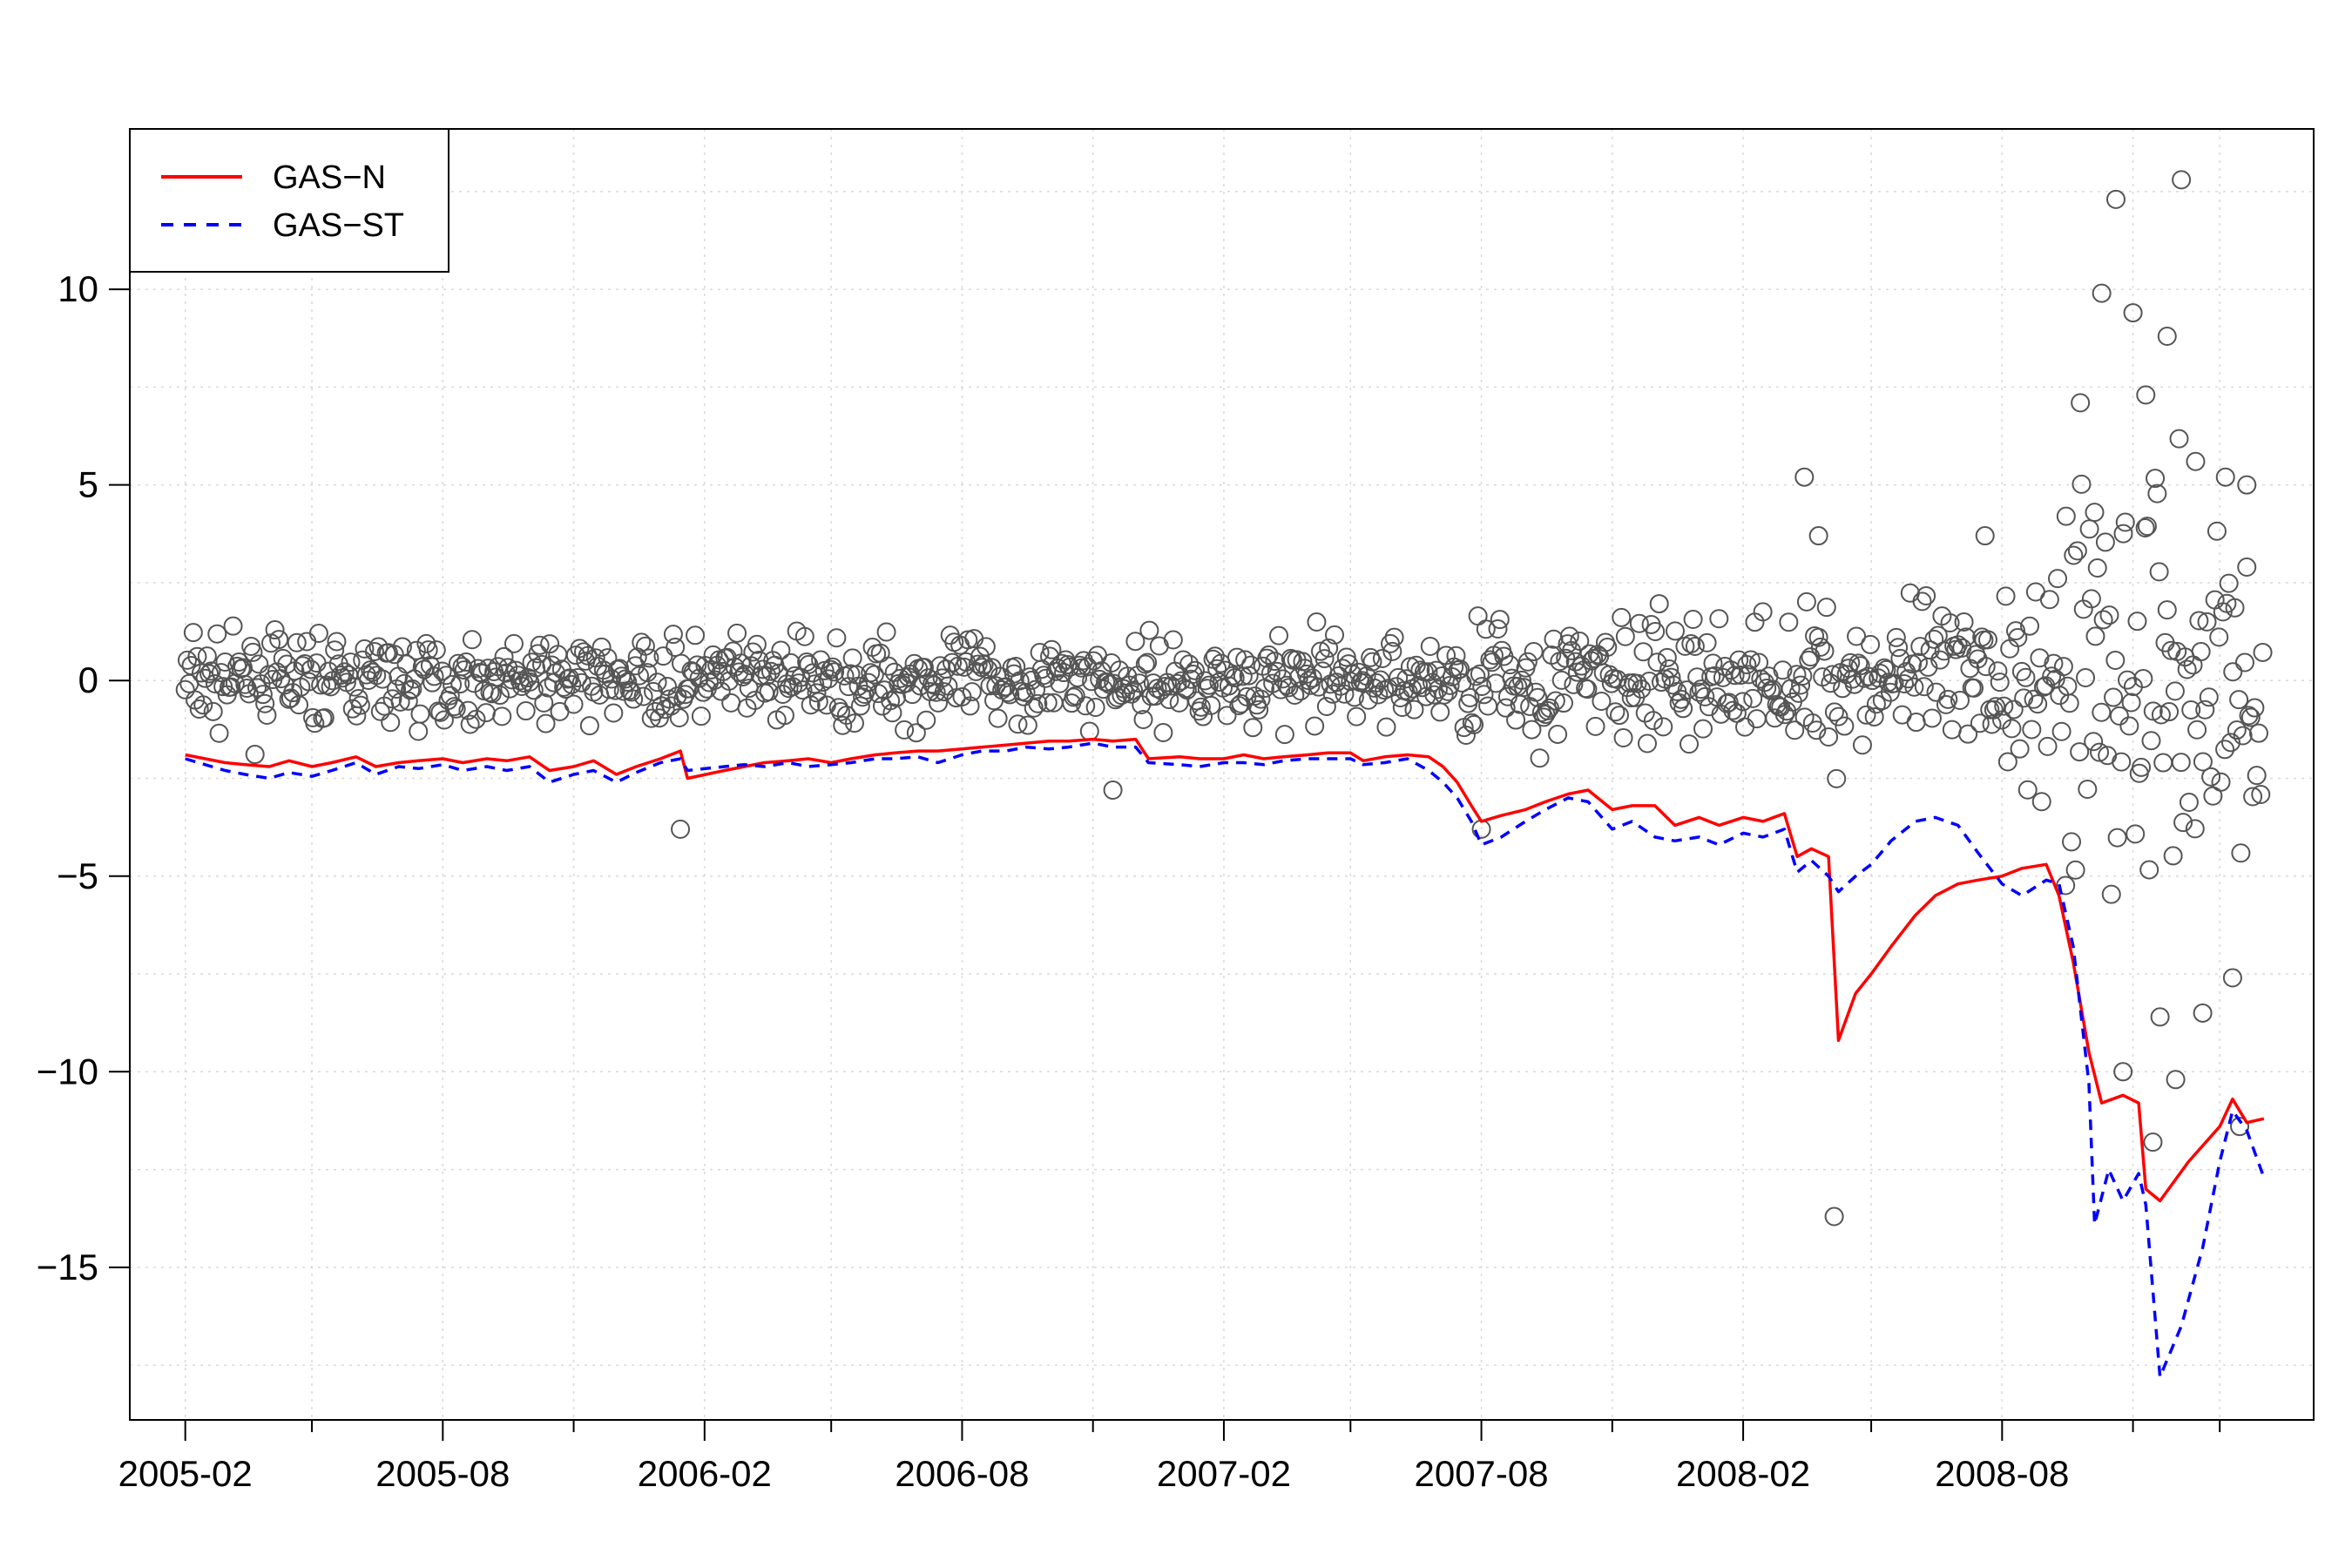 Image resolution: width=2352 pixels, height=1568 pixels. Describe the element at coordinates (705, 1473) in the screenshot. I see `x-tick-label: 2006-02` at that location.